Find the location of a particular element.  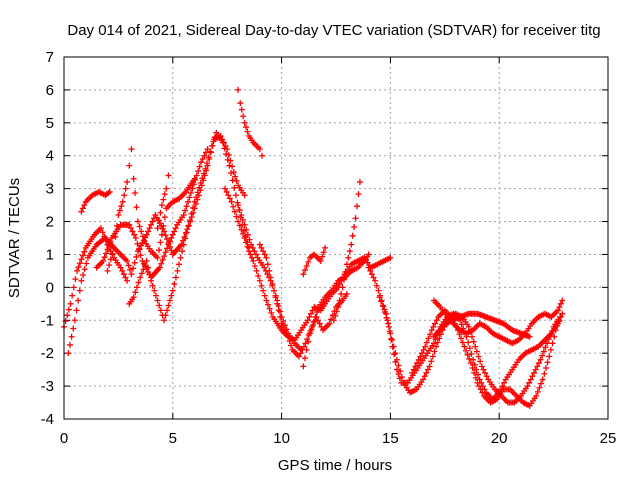

y-tick-label: 2 is located at coordinates (50, 222).